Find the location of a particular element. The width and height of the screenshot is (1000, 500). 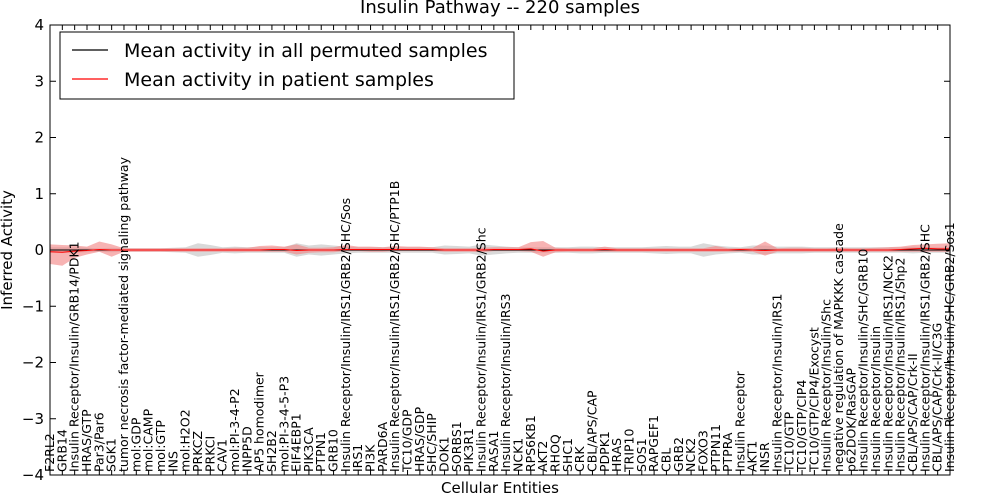

x-tick-label: mol:CAMP is located at coordinates (148, 440).